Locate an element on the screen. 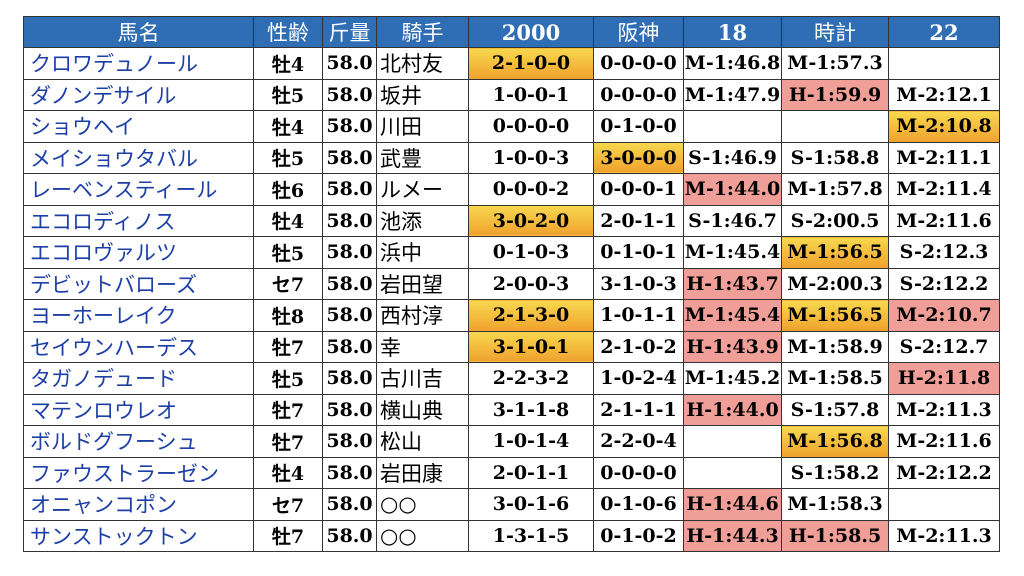 The height and width of the screenshot is (576, 1024). cell-time-18: M-1:46.8 is located at coordinates (732, 63).